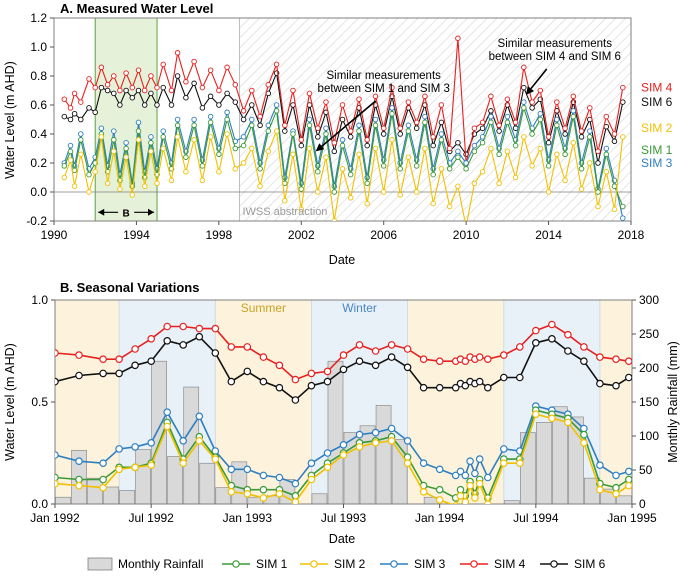 The image size is (685, 584). What do you see at coordinates (646, 470) in the screenshot?
I see `y2-tick-label: 50` at bounding box center [646, 470].